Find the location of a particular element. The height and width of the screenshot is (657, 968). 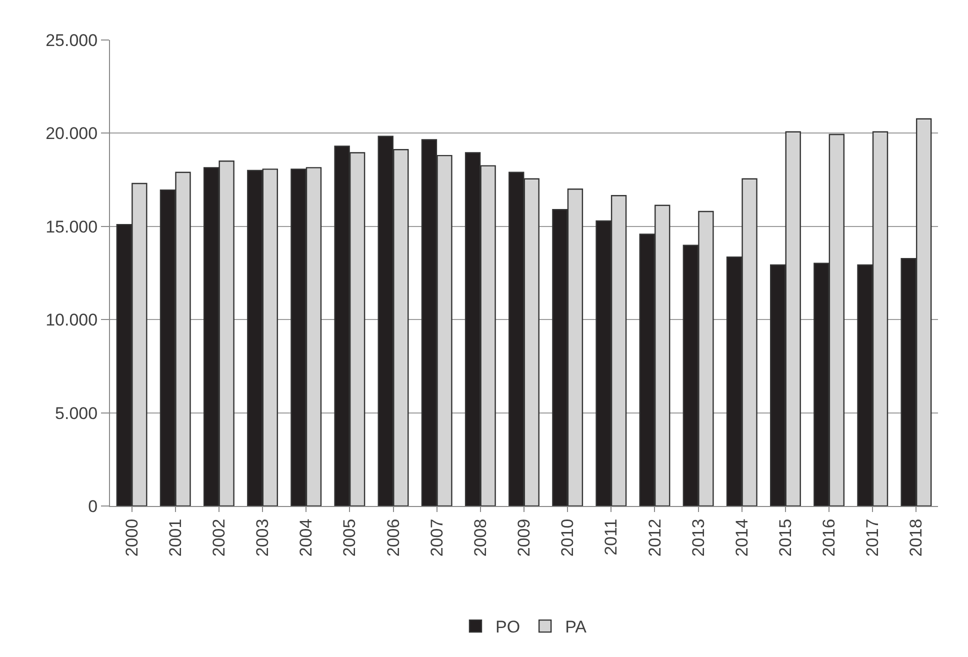

x-tick-label: 2010 is located at coordinates (568, 537).